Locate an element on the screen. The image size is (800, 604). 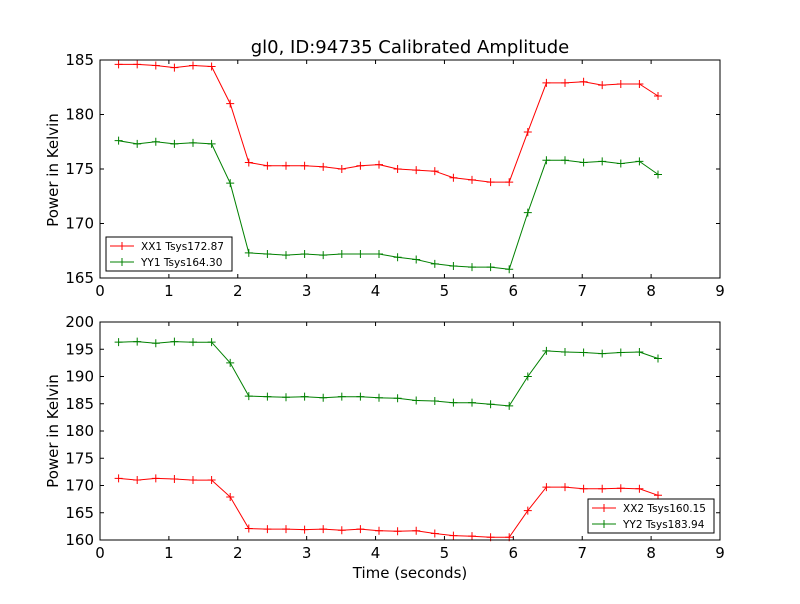
bottom-legend: XX2 Tsys160.15 YY2 Tsys183.94 is located at coordinates (651, 516).